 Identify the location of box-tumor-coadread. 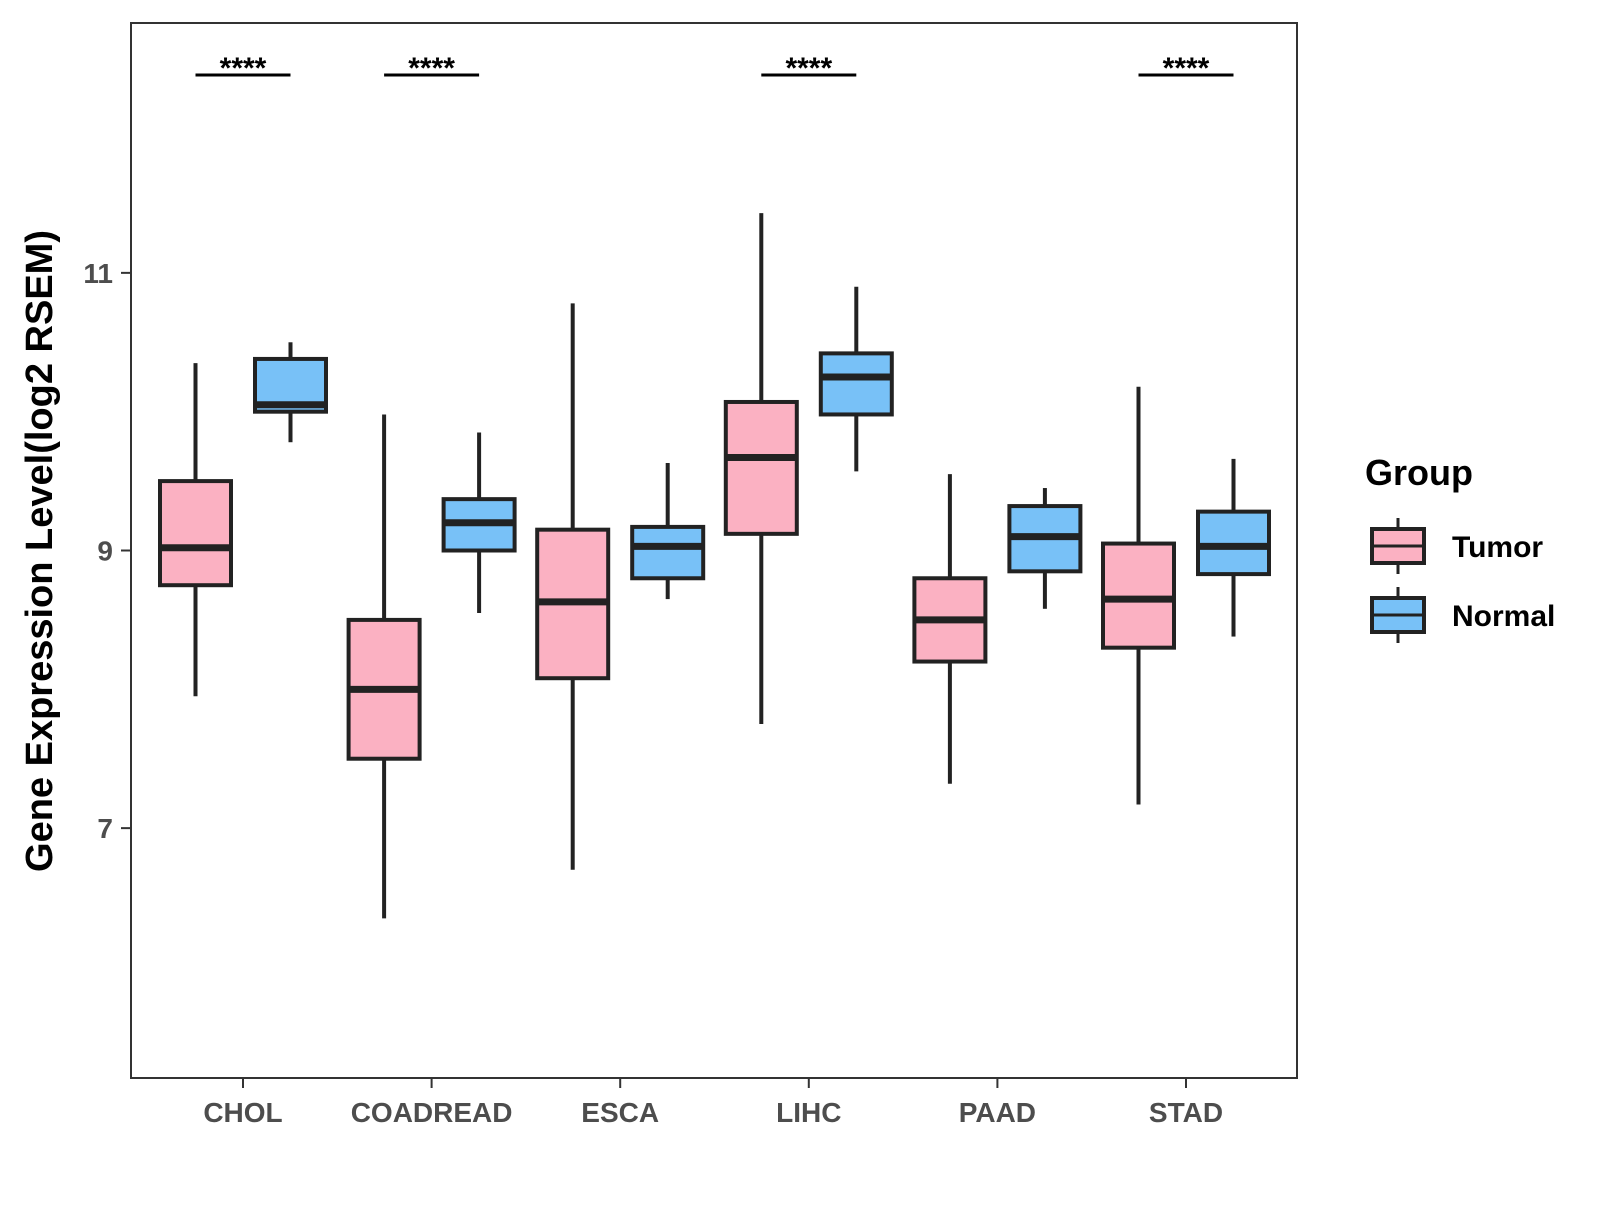
(384, 666).